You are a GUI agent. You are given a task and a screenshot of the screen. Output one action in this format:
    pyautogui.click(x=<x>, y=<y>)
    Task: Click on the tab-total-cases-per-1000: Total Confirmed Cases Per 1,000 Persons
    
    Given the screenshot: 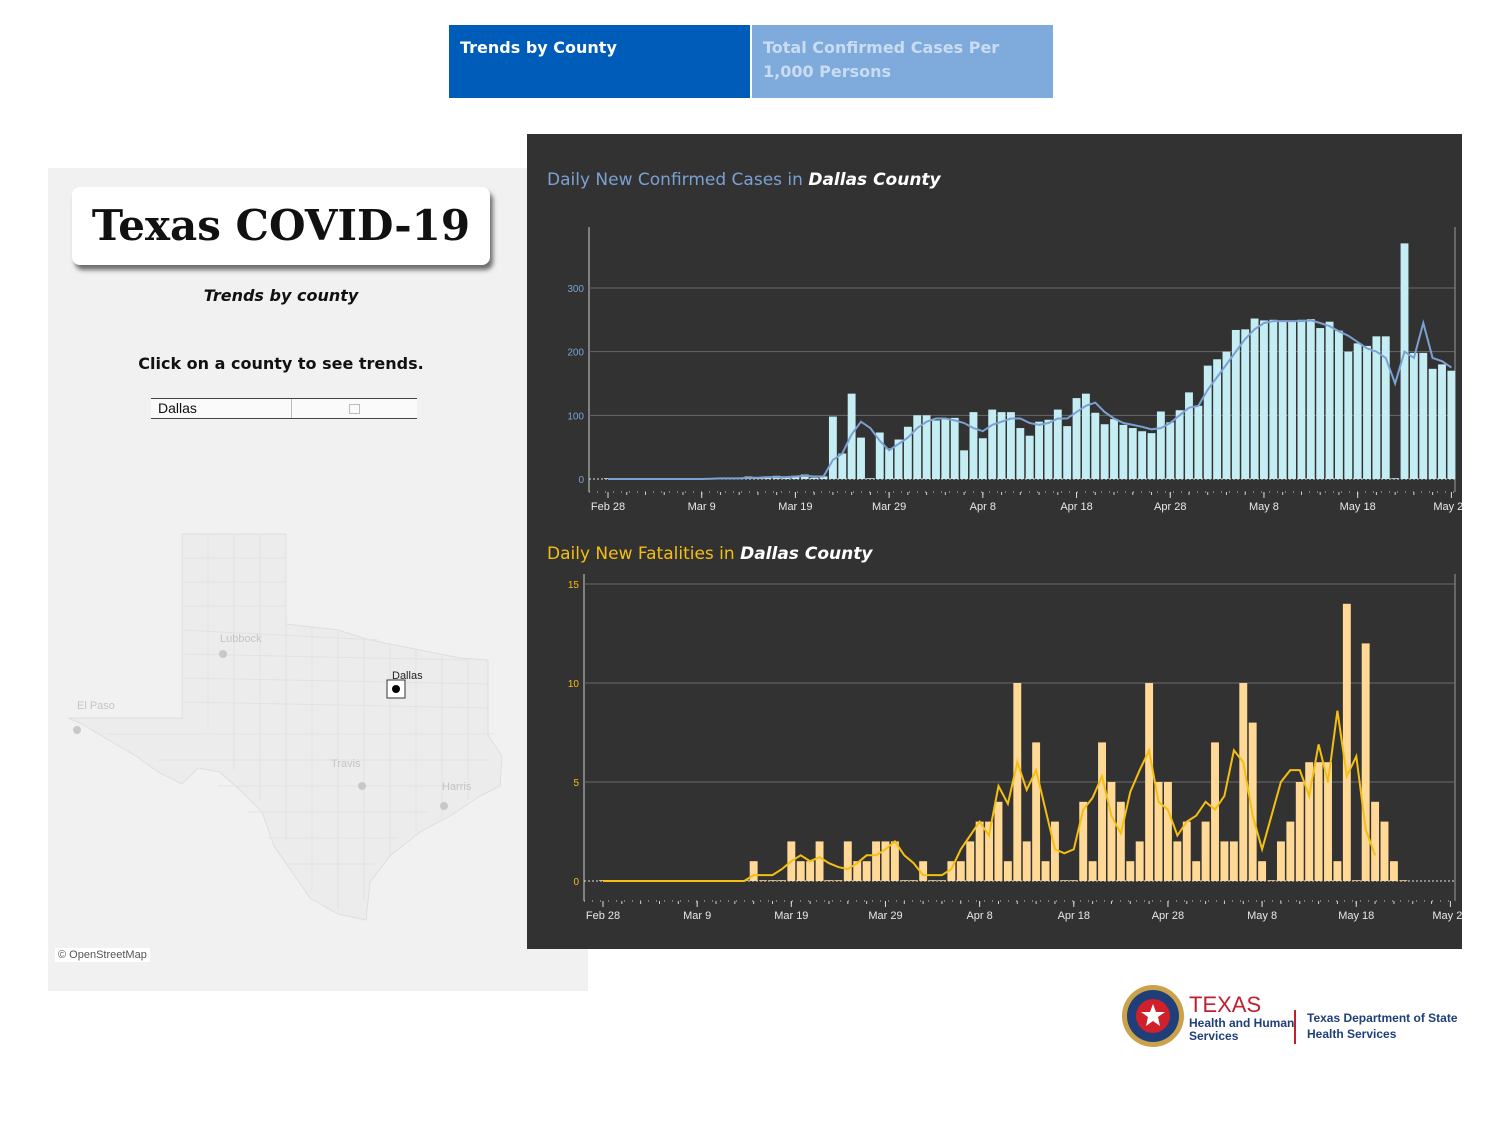 What is the action you would take?
    pyautogui.click(x=902, y=61)
    